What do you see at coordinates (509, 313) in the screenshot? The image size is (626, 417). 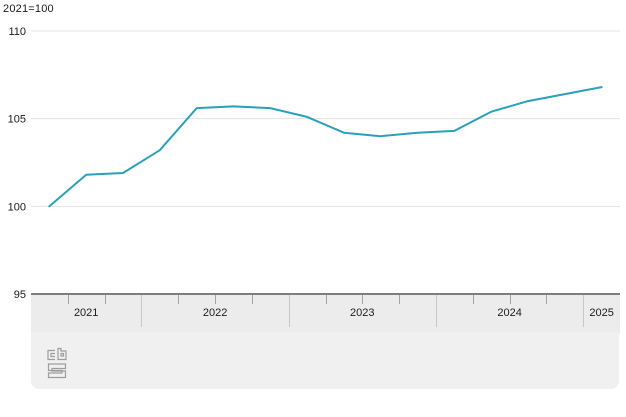 I see `year-label: 2024` at bounding box center [509, 313].